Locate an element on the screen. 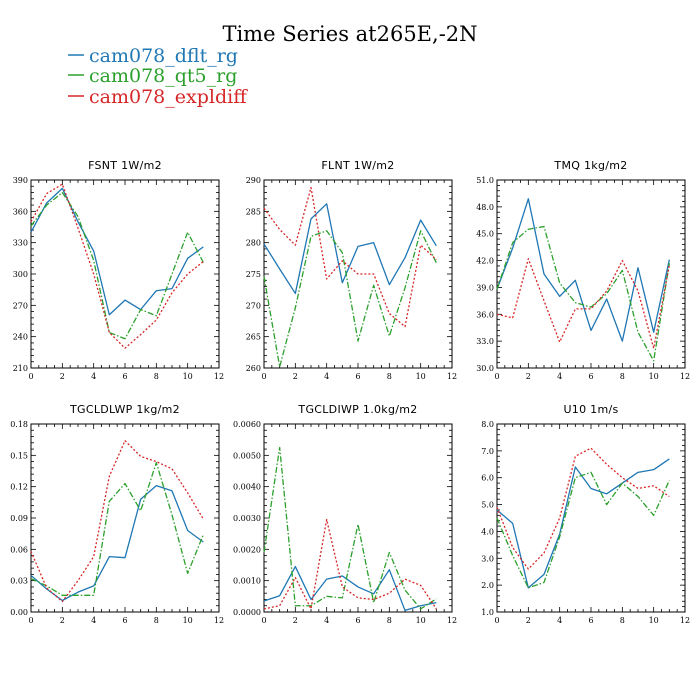  y-tick-label: 0.0010 is located at coordinates (247, 581).